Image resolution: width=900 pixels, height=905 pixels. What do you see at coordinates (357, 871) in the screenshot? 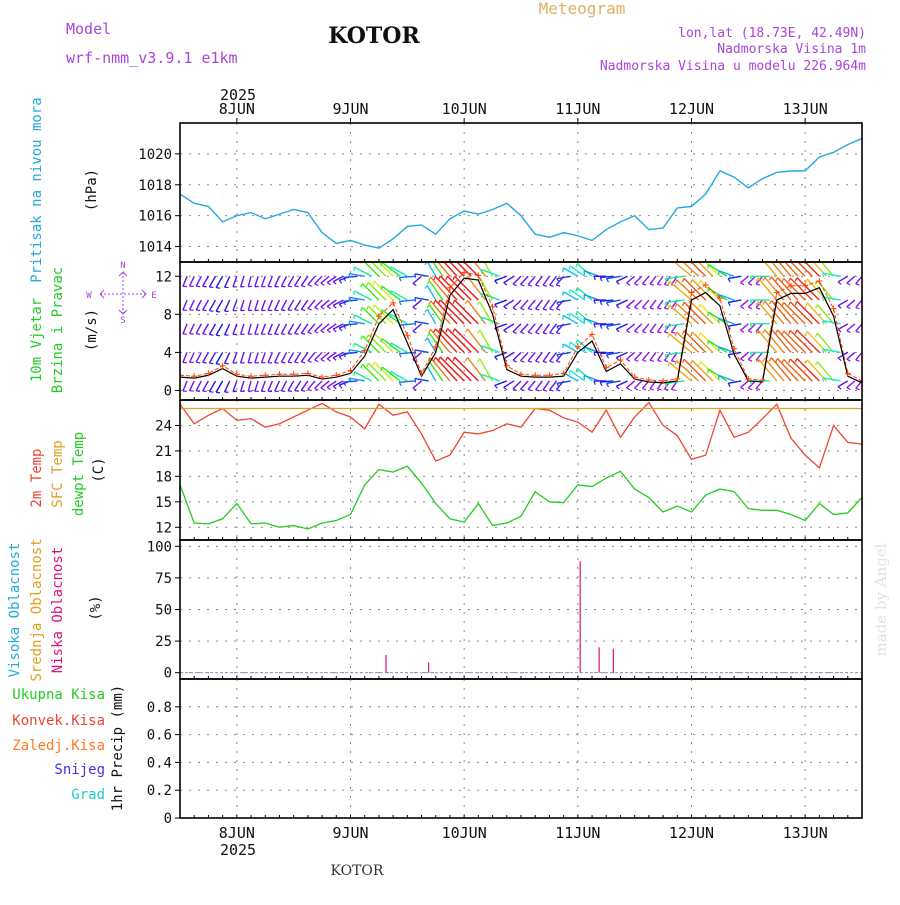
I see `footer-title: KOTOR` at bounding box center [357, 871].